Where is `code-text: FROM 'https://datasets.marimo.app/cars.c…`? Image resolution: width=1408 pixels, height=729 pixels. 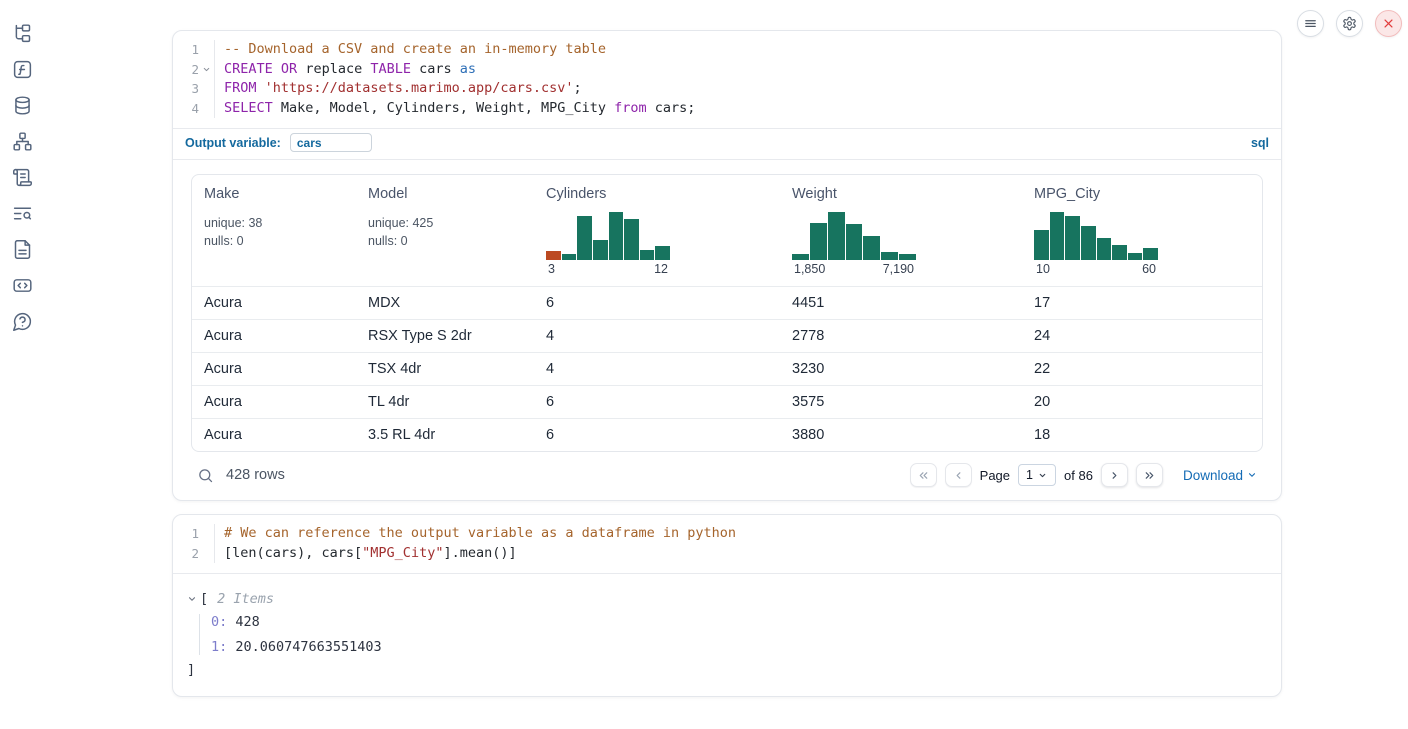
code-text: FROM 'https://datasets.marimo.app/cars.c… is located at coordinates (747, 89).